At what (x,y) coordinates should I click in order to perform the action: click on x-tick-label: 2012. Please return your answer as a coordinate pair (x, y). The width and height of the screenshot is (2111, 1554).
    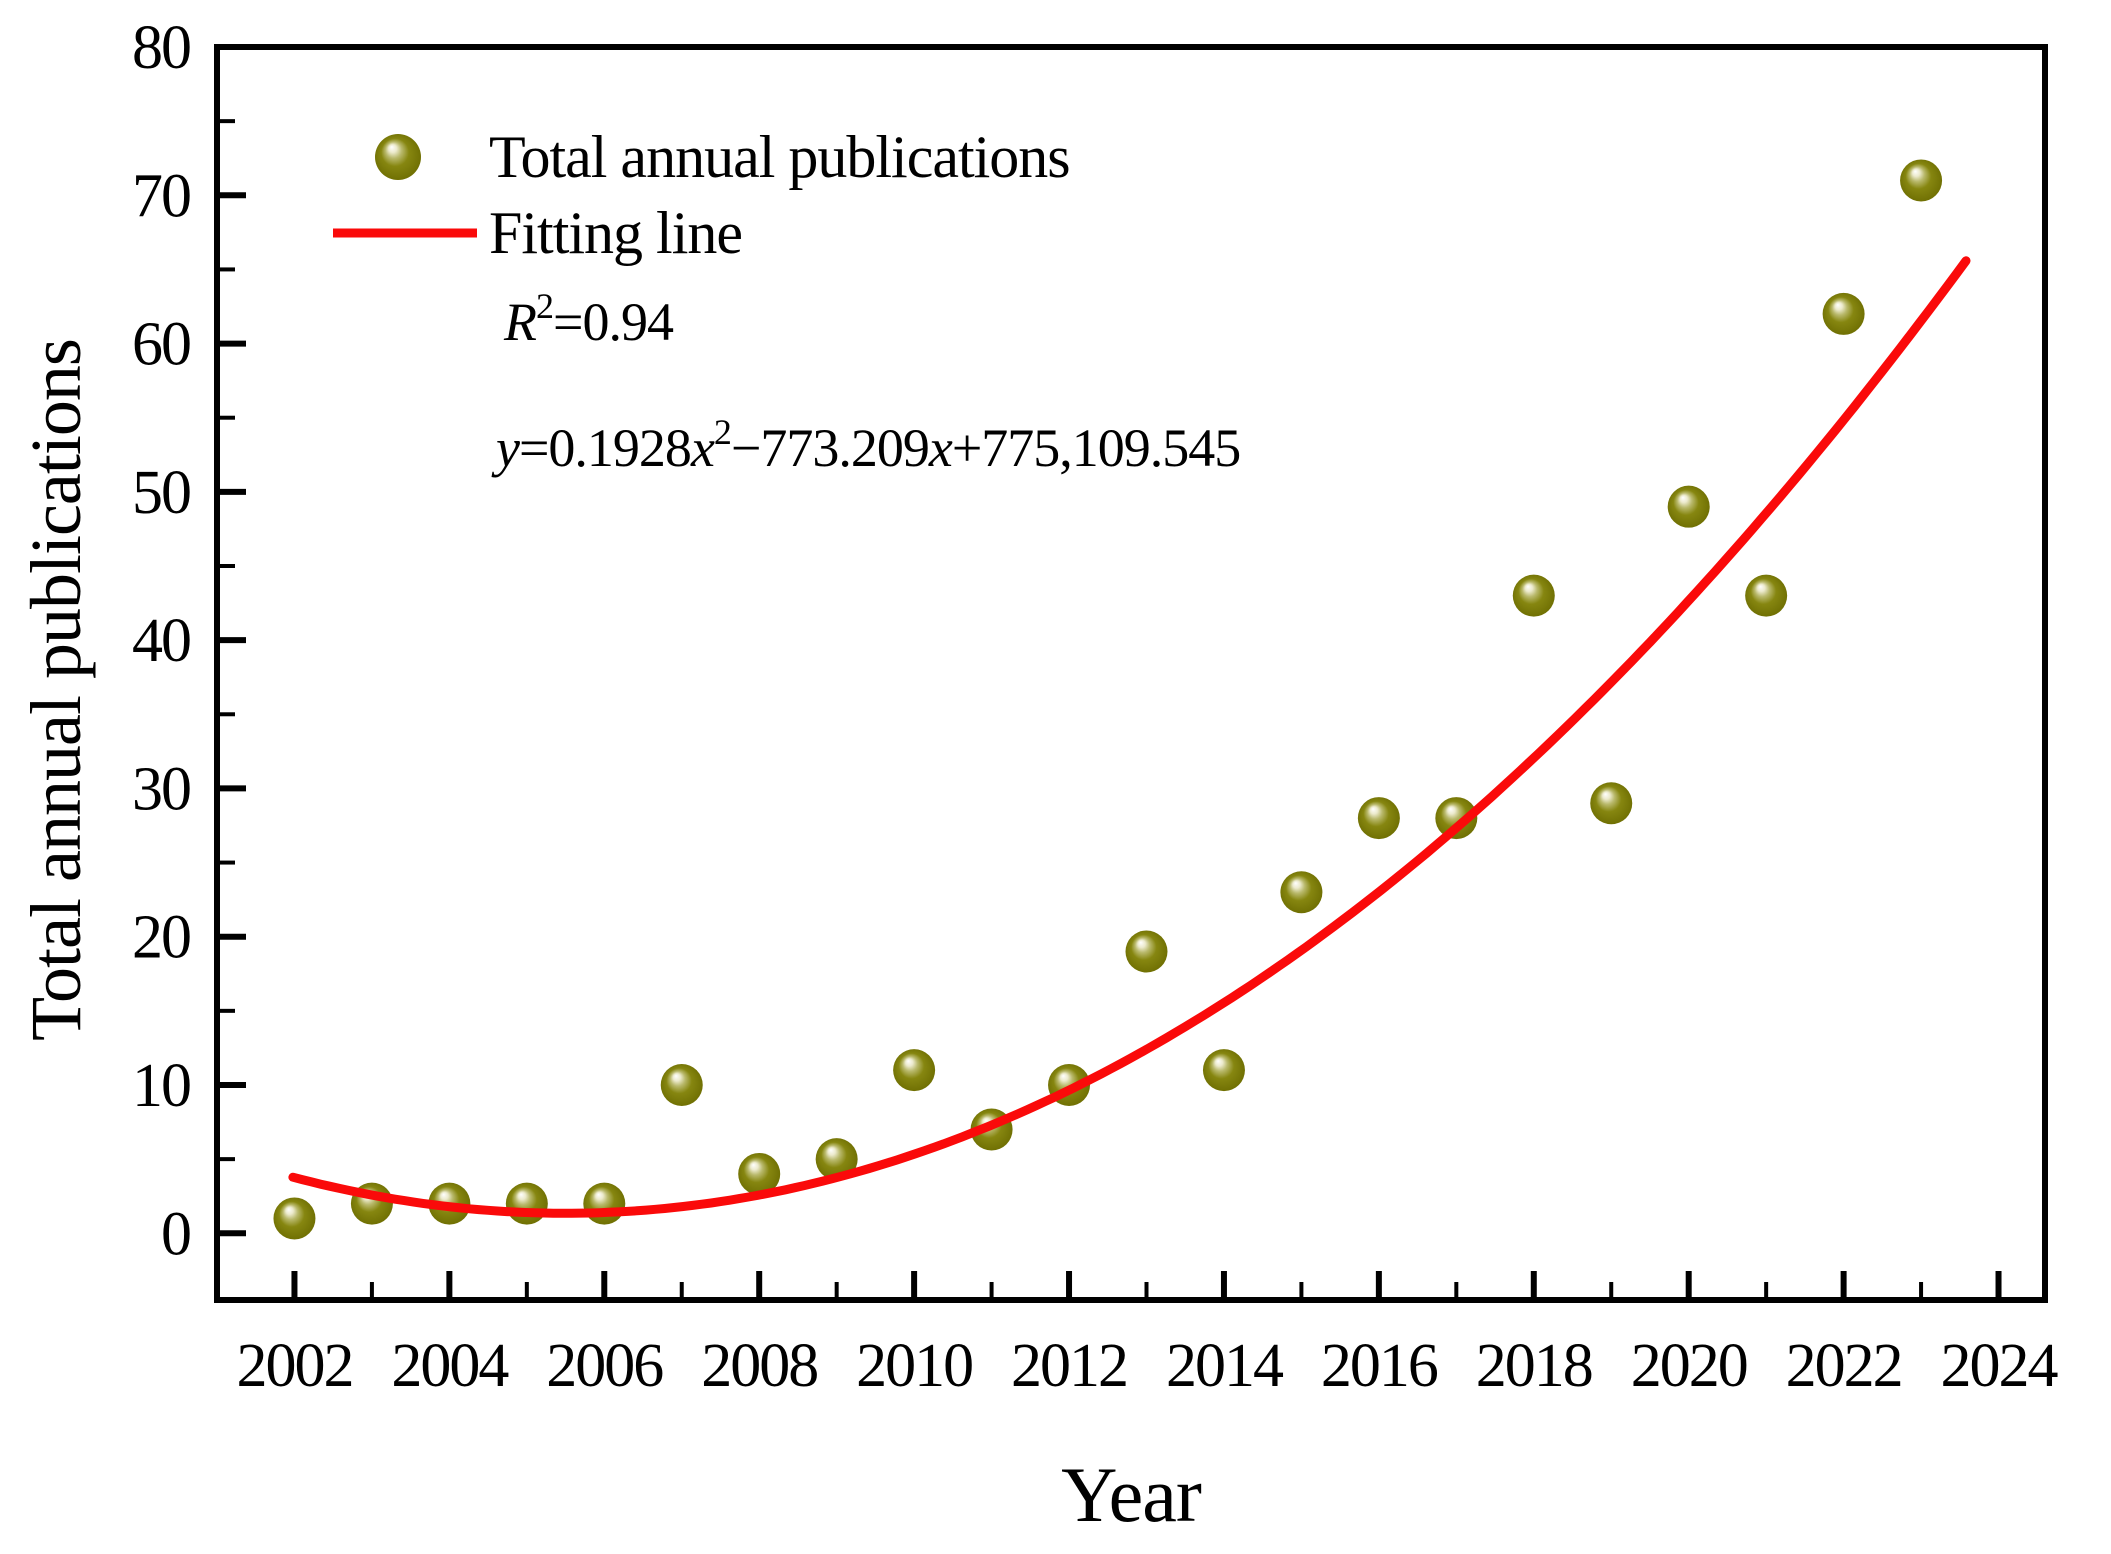
    Looking at the image, I should click on (1069, 1366).